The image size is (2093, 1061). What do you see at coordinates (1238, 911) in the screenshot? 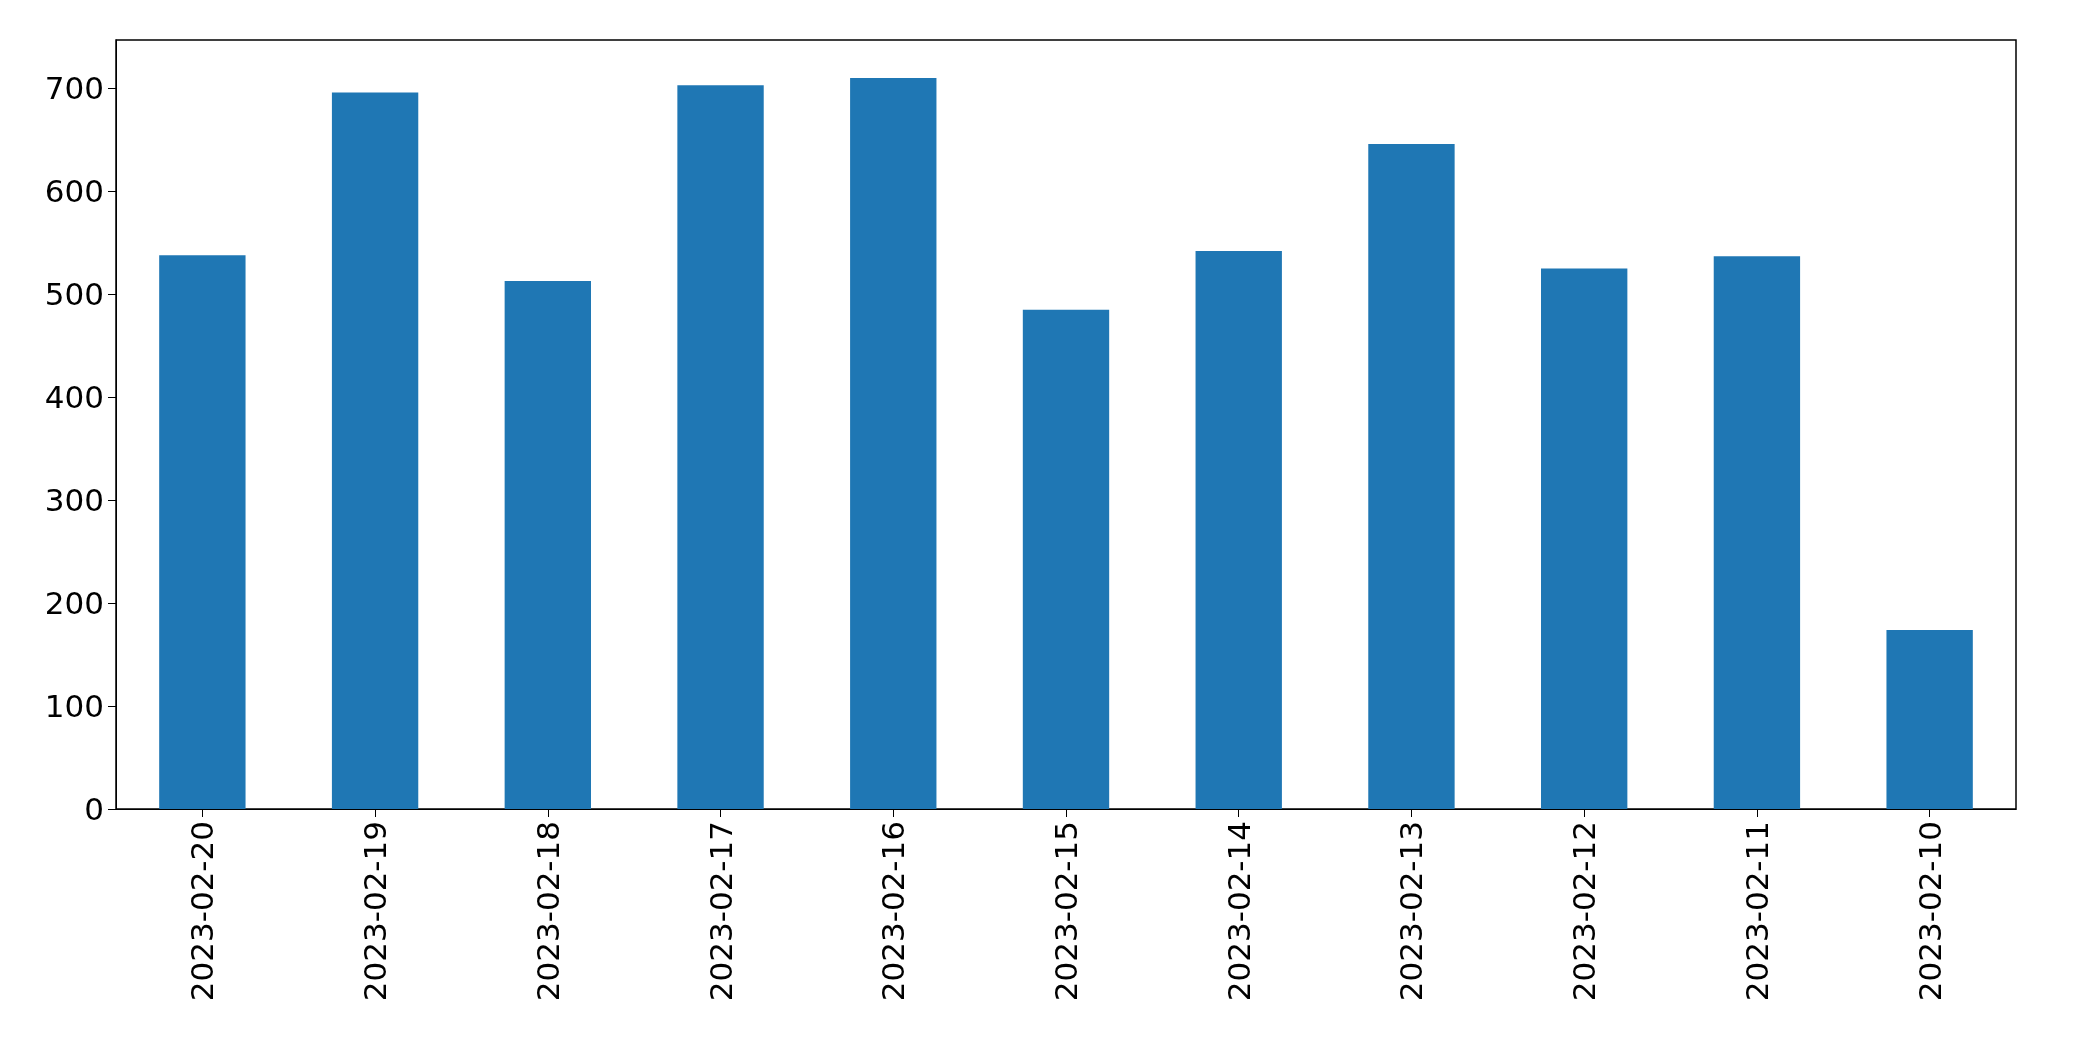
I see `x-tick-label: 2023-02-14` at bounding box center [1238, 911].